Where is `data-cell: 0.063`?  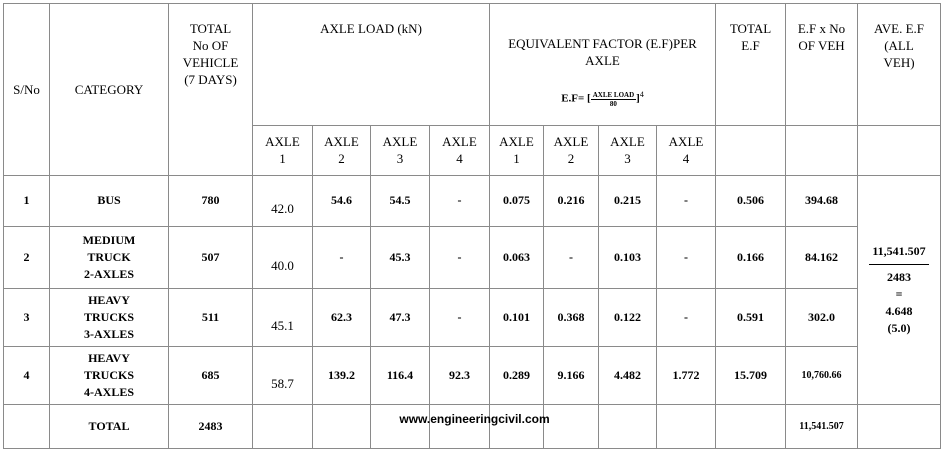
data-cell: 0.063 is located at coordinates (516, 257).